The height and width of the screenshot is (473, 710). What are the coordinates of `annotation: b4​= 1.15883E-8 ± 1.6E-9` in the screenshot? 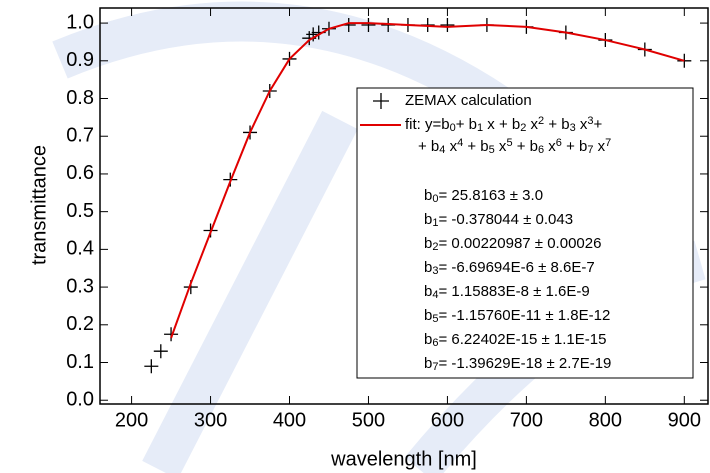 It's located at (507, 292).